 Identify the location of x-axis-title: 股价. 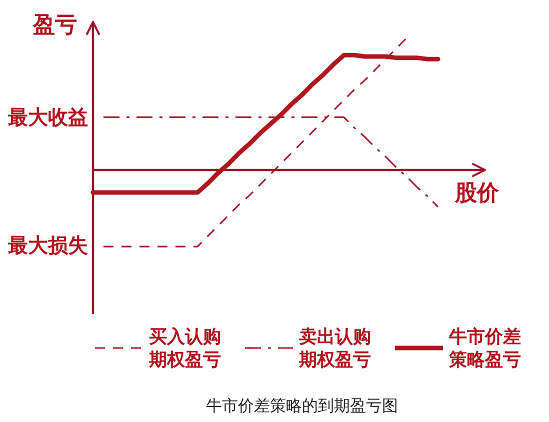
(477, 193).